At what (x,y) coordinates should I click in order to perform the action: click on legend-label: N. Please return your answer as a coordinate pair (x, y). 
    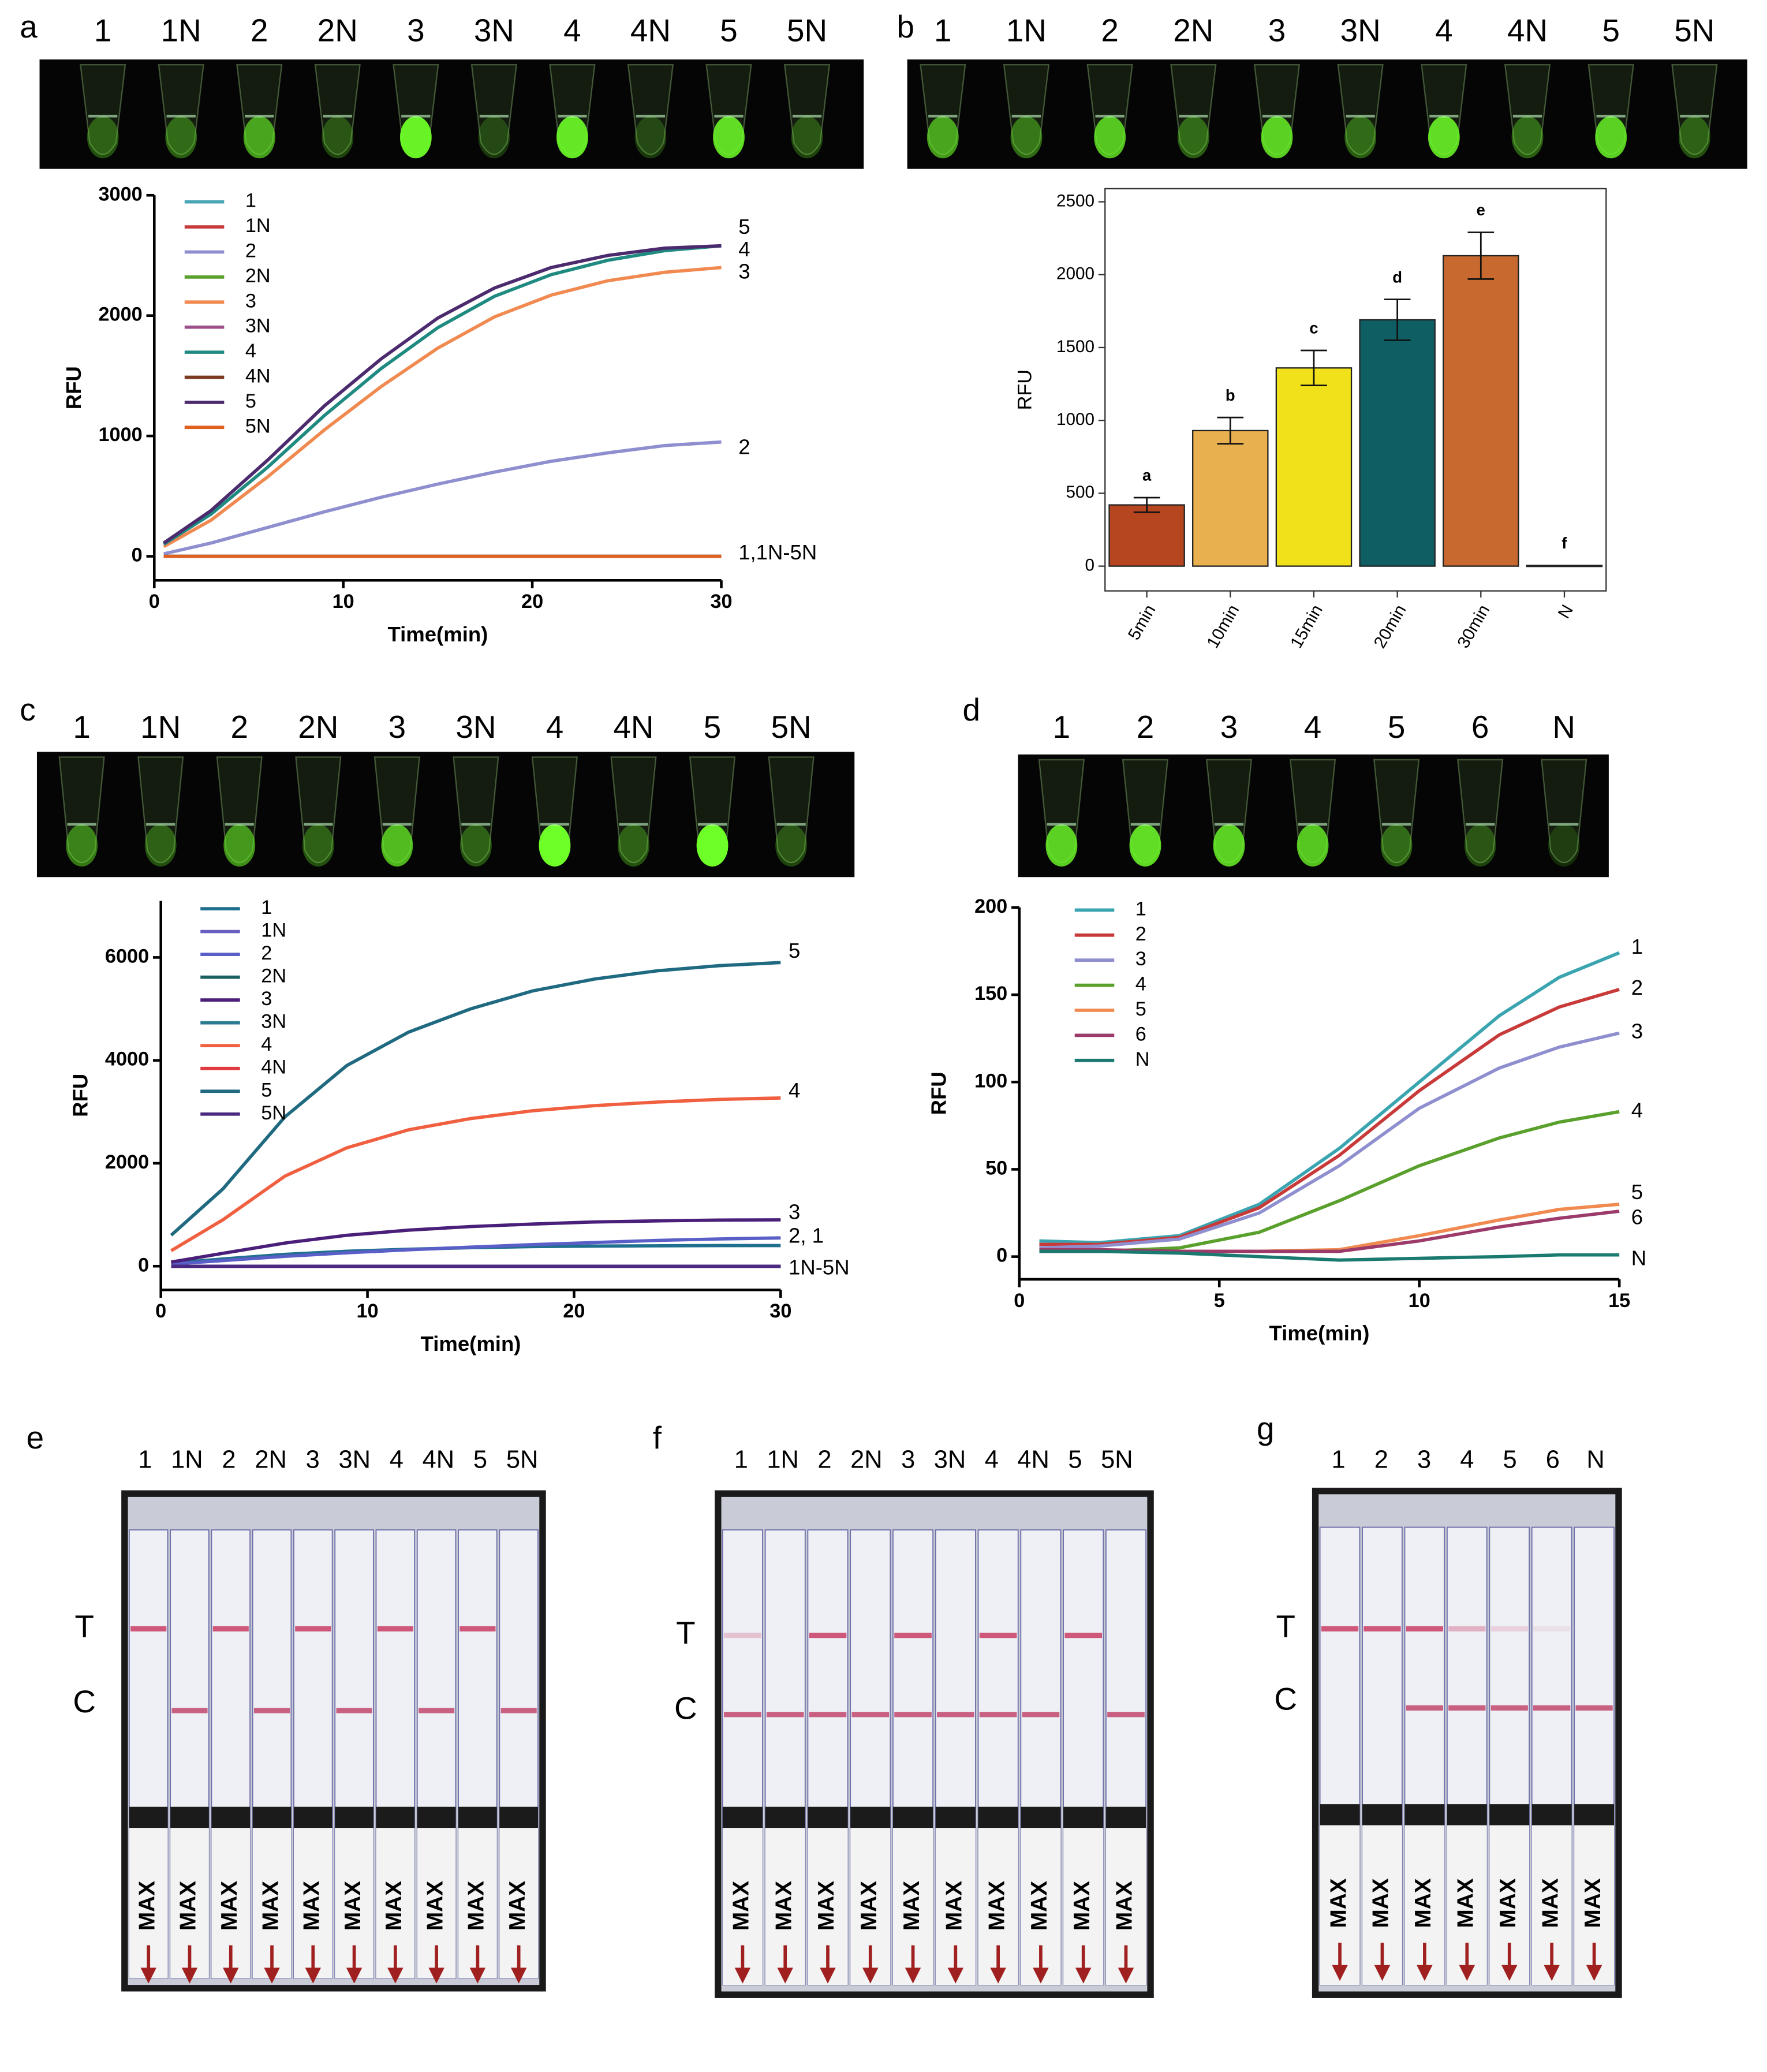
    Looking at the image, I should click on (1142, 1059).